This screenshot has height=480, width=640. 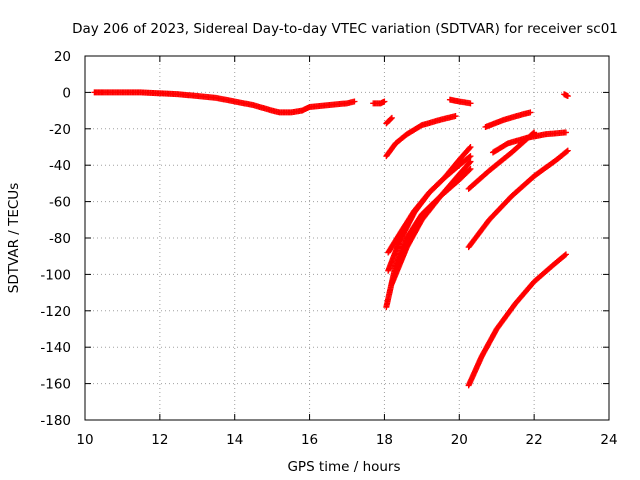 I want to click on x-axis-label: GPS time / hours, so click(x=343, y=467).